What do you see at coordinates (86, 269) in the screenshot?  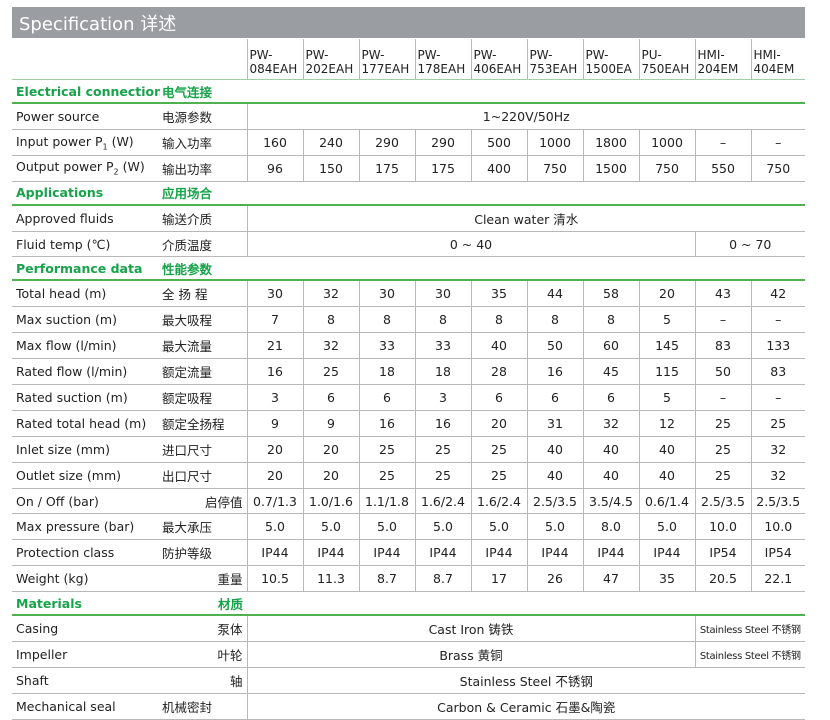 I see `row-label-en: Performance data` at bounding box center [86, 269].